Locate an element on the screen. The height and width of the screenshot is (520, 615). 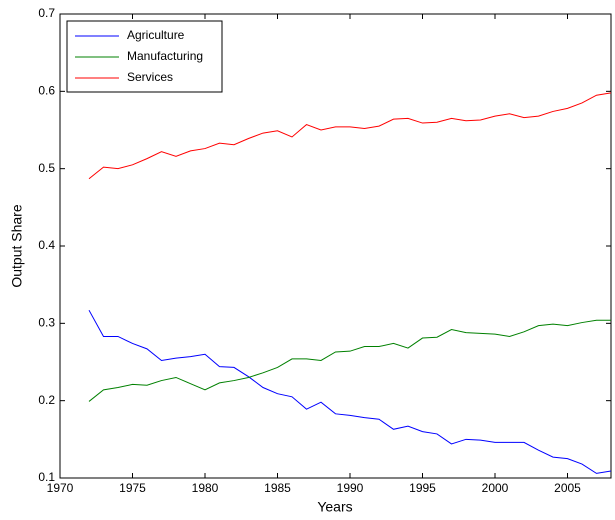
legend-label: Services is located at coordinates (150, 77).